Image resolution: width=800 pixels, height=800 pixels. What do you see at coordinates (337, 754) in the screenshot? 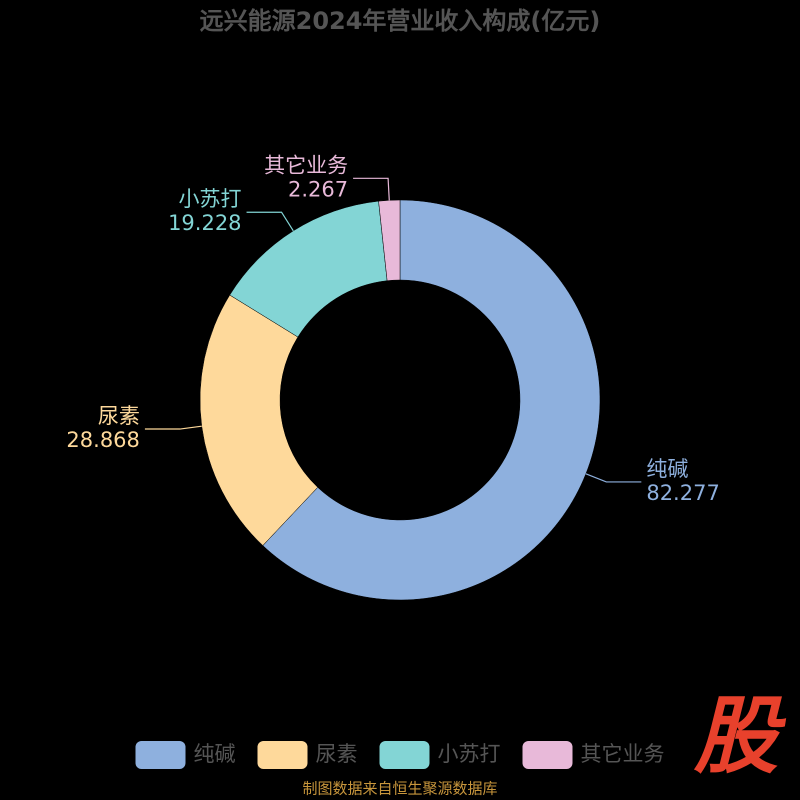
I see `legend-label: 尿素` at bounding box center [337, 754].